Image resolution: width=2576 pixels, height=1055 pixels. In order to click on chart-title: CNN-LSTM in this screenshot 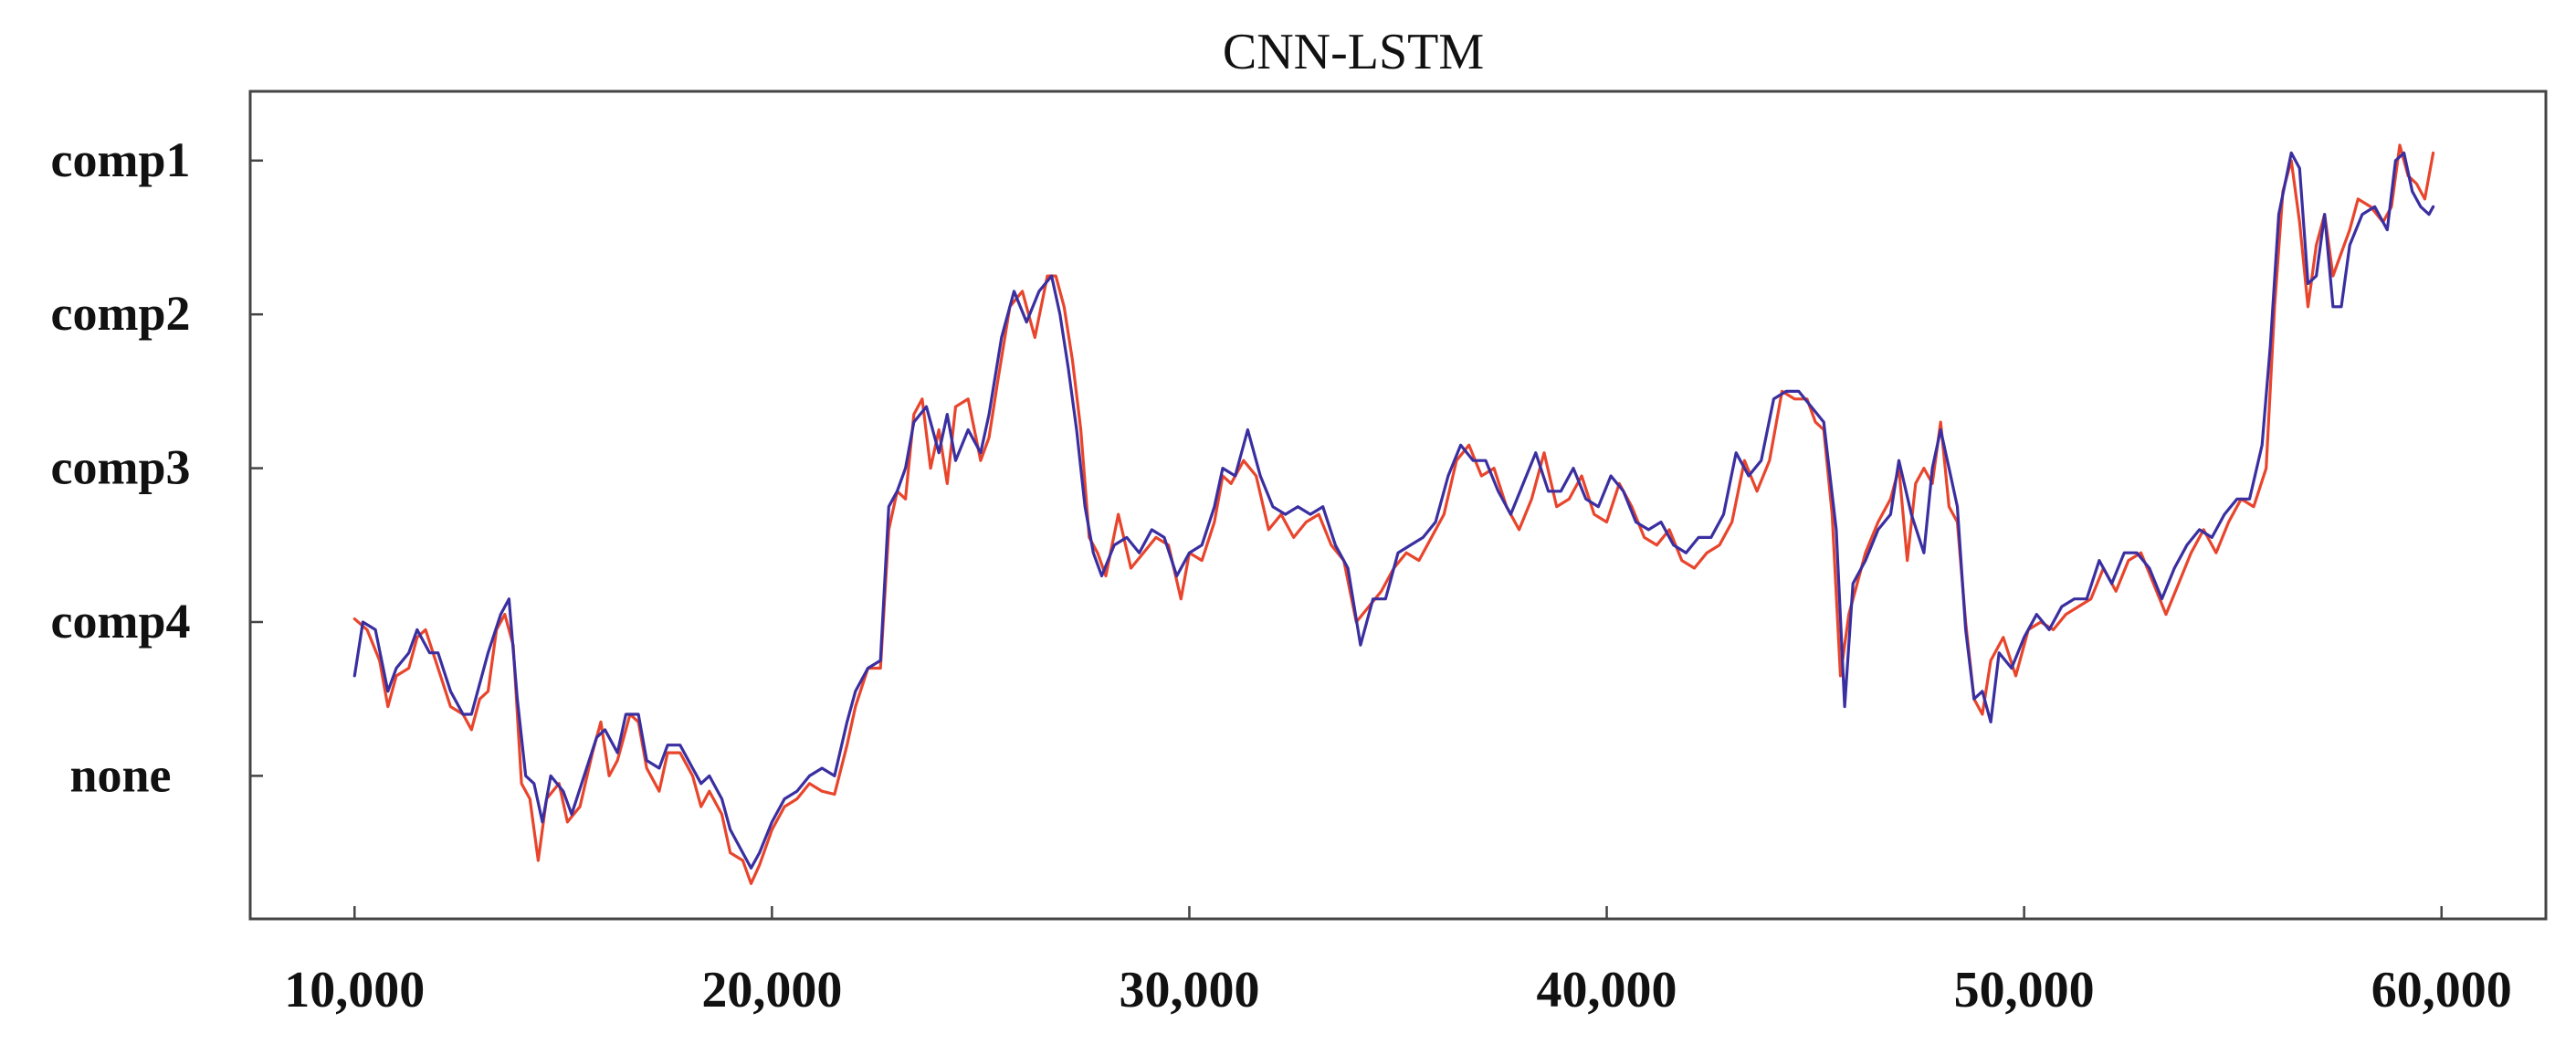, I will do `click(1353, 52)`.